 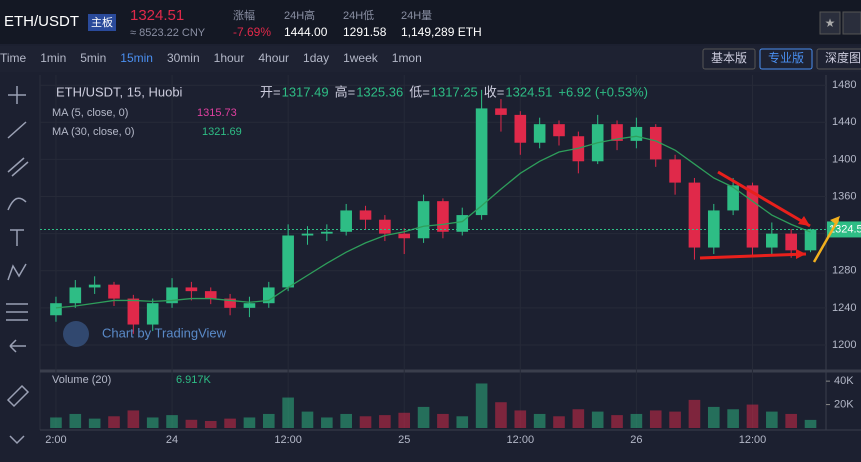 I want to click on y-tick-label: 1360, so click(x=844, y=196).